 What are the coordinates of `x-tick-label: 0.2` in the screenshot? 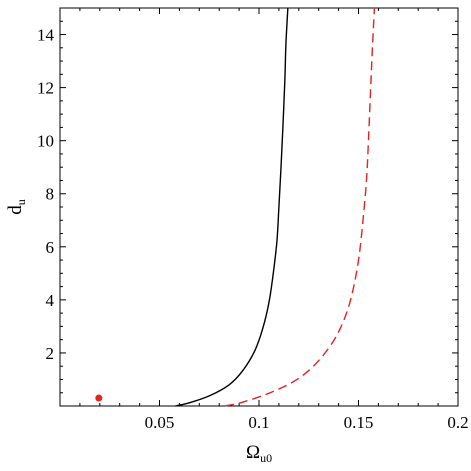 It's located at (457, 422).